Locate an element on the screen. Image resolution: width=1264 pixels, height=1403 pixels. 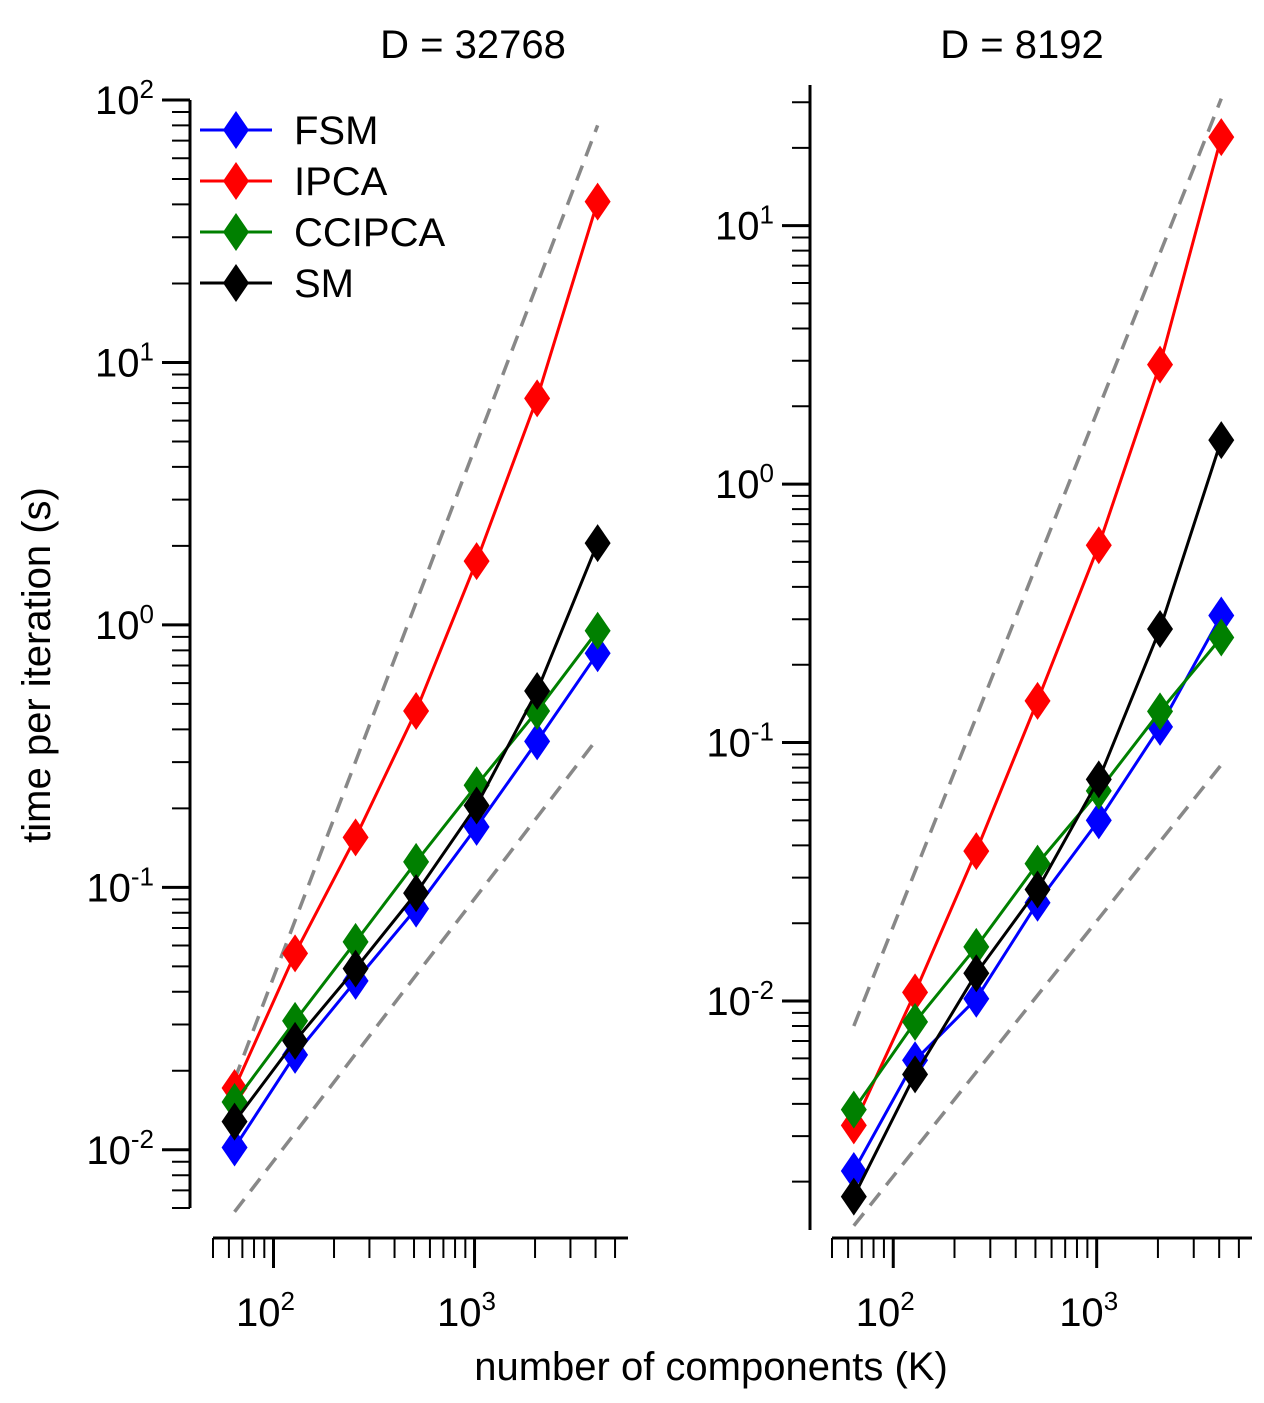
legend-item-ccipca: CCIPCA is located at coordinates (322, 233).